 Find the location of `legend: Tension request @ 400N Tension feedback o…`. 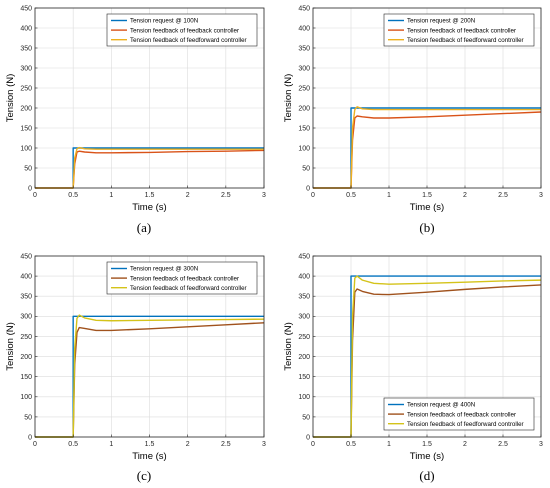

legend: Tension request @ 400N Tension feedback o… is located at coordinates (459, 414).